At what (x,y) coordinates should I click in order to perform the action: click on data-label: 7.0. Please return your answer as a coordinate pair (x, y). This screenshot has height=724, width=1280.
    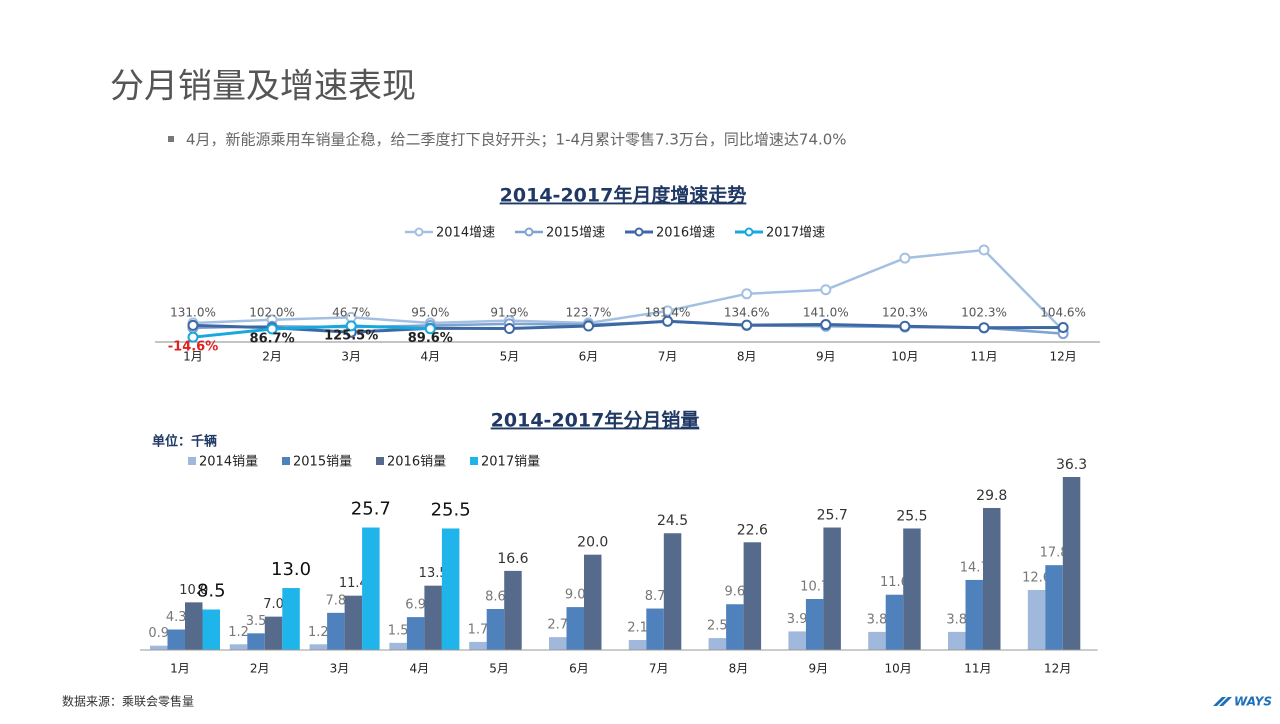
    Looking at the image, I should click on (273, 604).